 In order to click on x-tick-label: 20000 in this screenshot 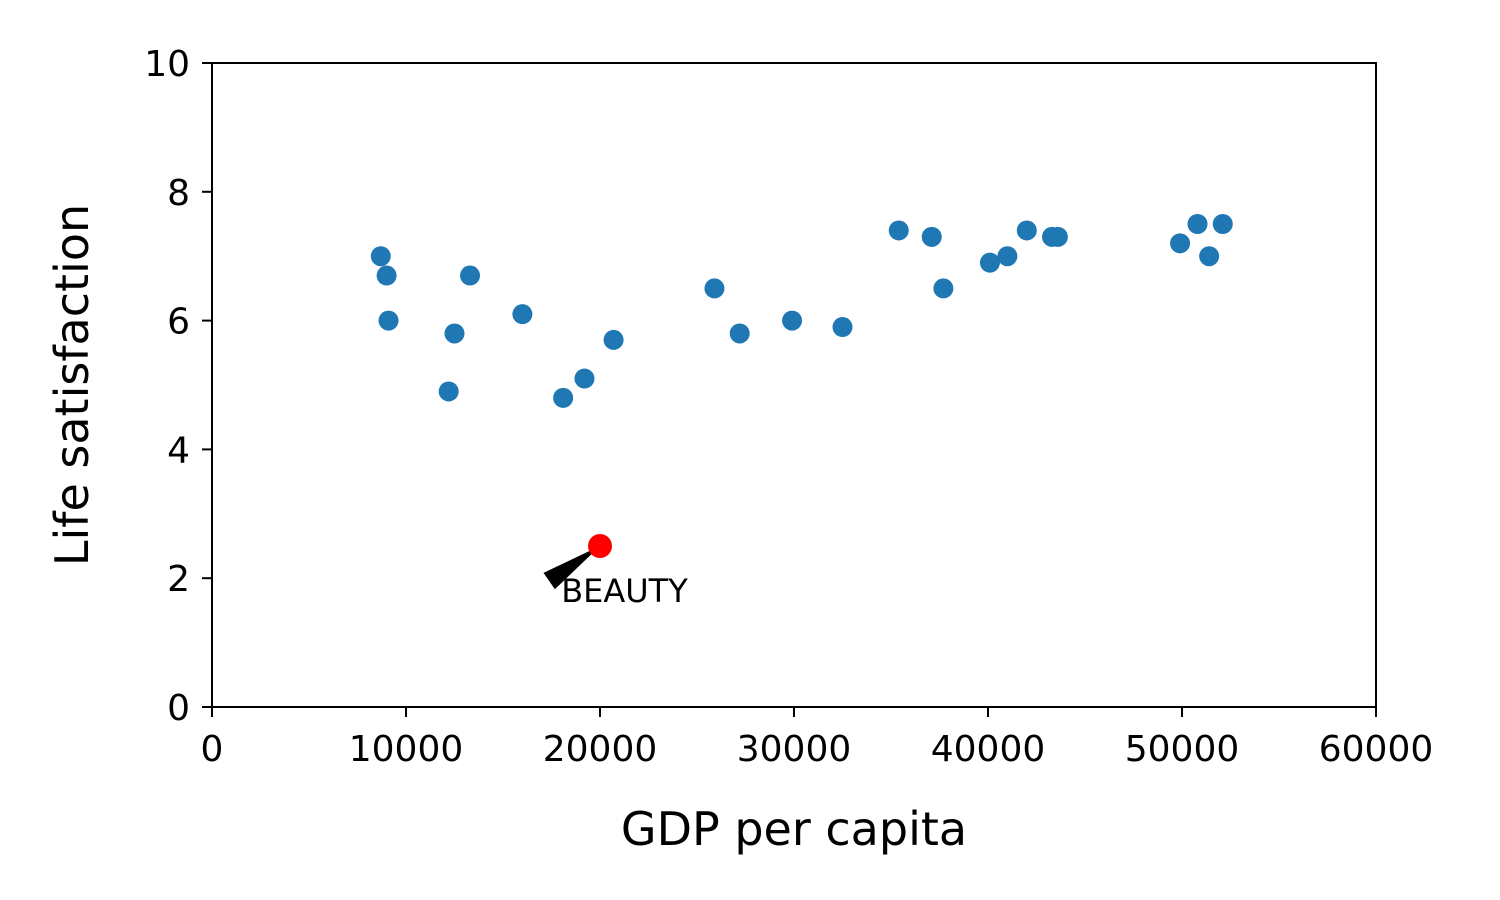, I will do `click(600, 749)`.